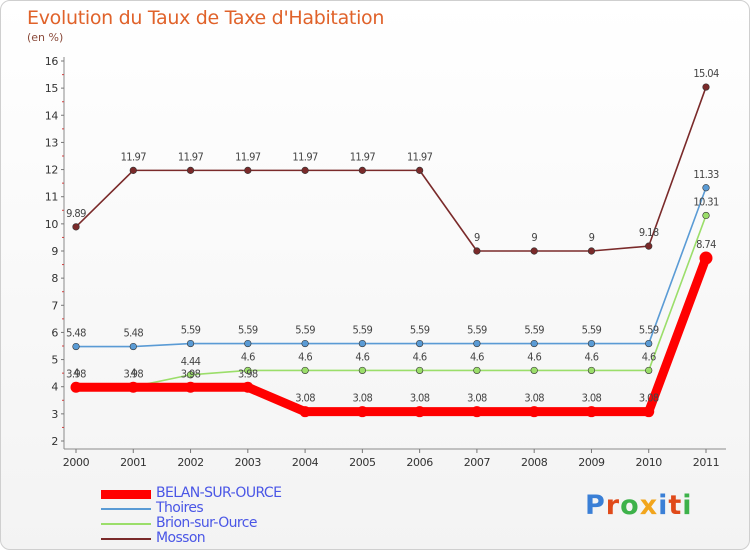  Describe the element at coordinates (133, 333) in the screenshot. I see `data-label-thoires: 5.48` at that location.